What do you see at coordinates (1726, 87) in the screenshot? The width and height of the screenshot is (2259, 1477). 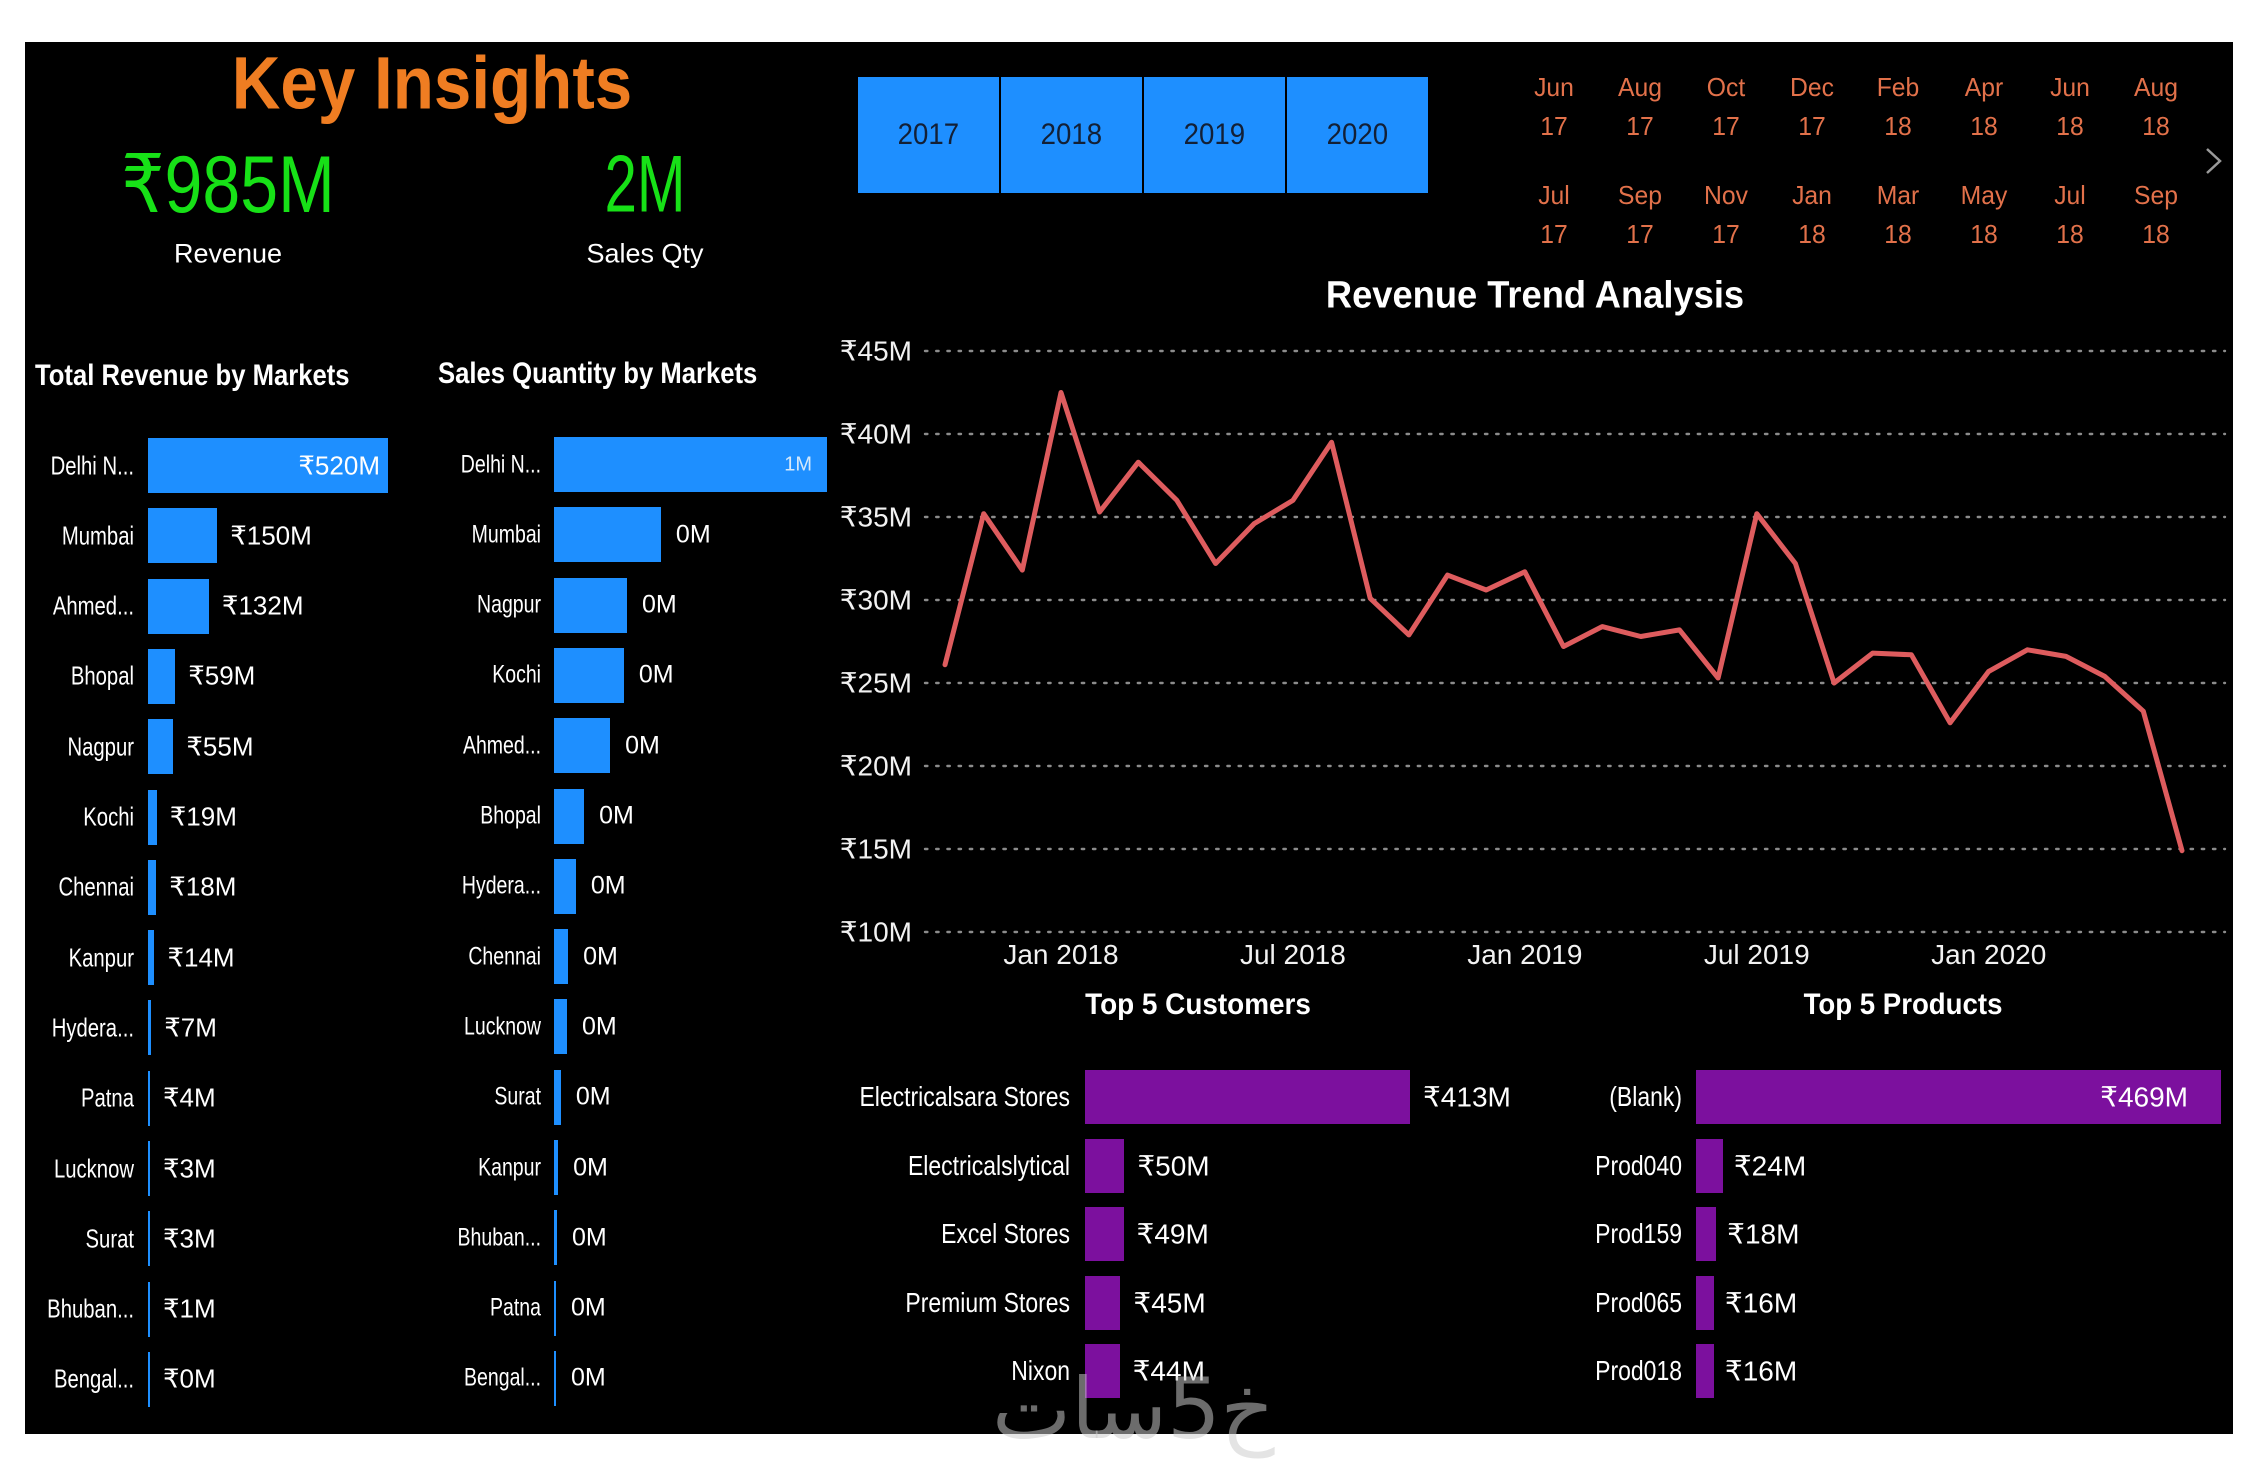 I see `month-item-month: Oct` at bounding box center [1726, 87].